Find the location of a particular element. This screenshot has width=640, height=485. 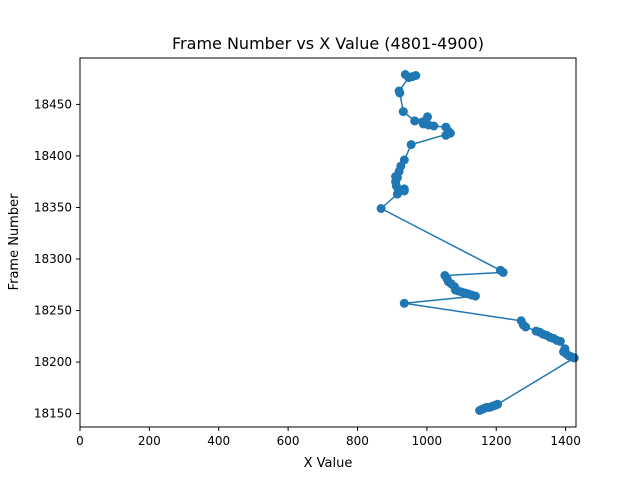

y-tick-label: 18200 is located at coordinates (53, 362).